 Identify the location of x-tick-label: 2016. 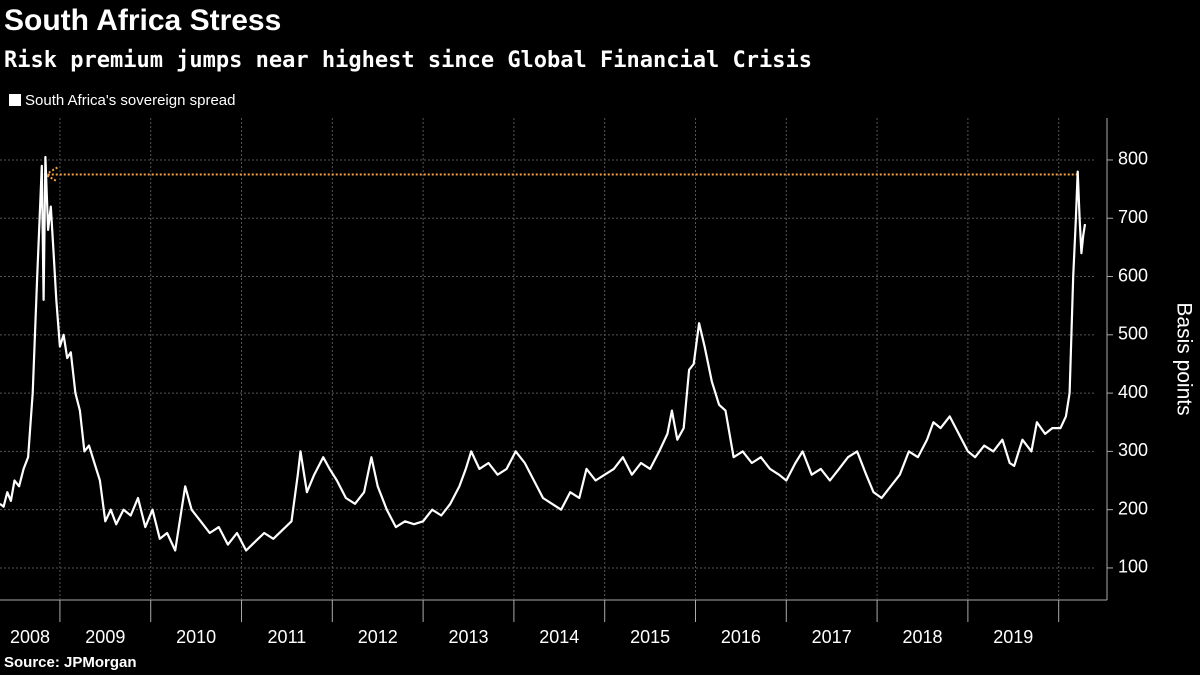
(741, 637).